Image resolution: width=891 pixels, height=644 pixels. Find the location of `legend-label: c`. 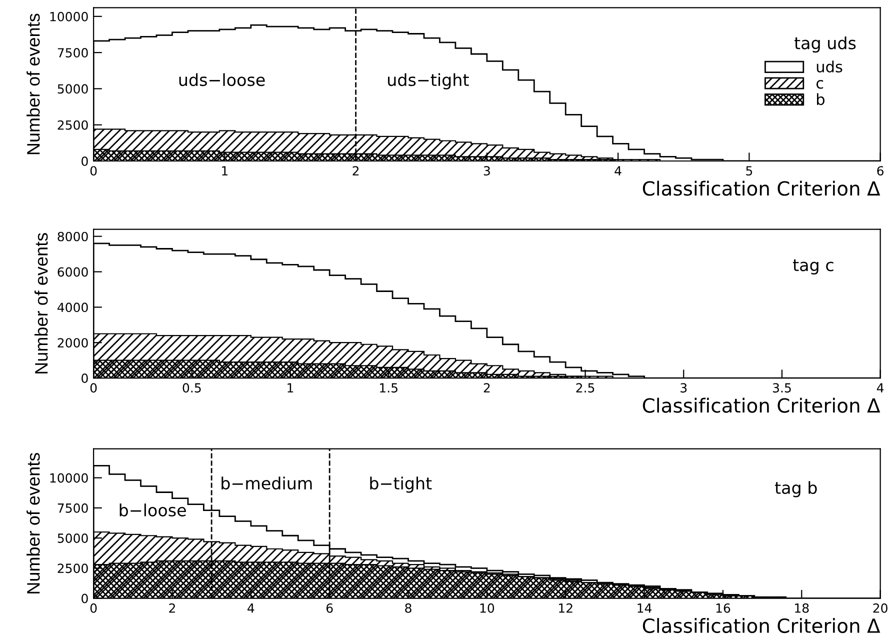

legend-label: c is located at coordinates (820, 84).